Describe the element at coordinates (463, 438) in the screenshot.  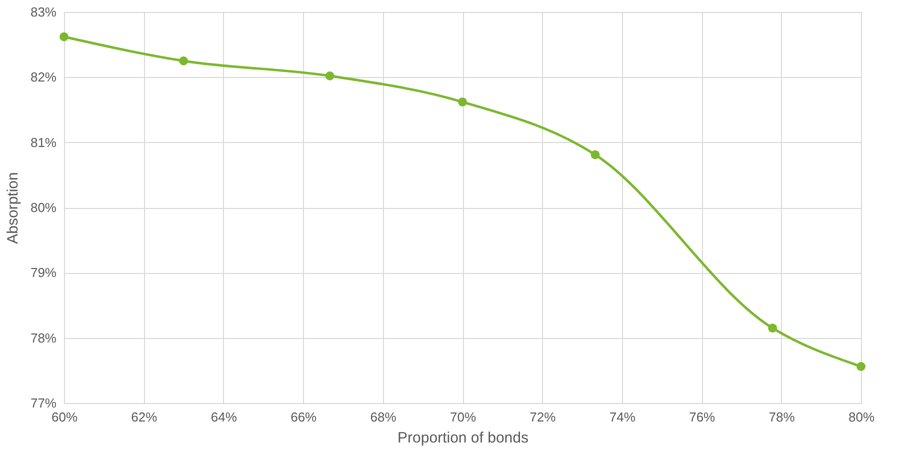
I see `x-axis-title: Proportion of bonds` at that location.